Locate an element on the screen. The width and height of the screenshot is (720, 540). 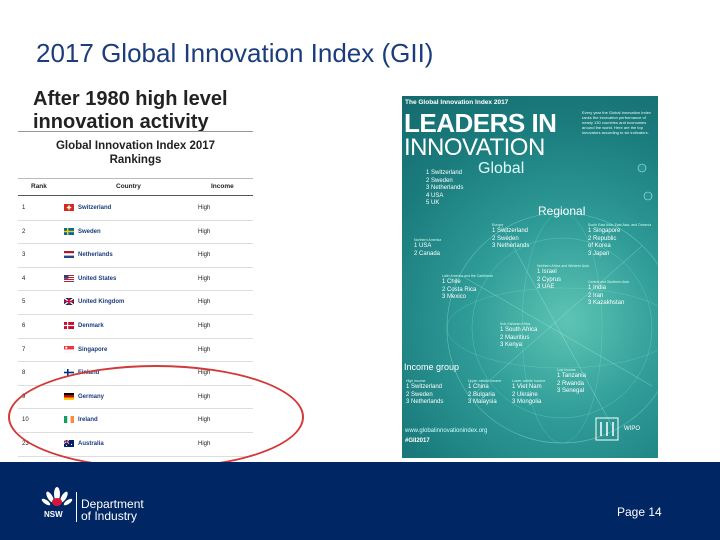
table-row: 6 Denmark High is located at coordinates (135, 327).